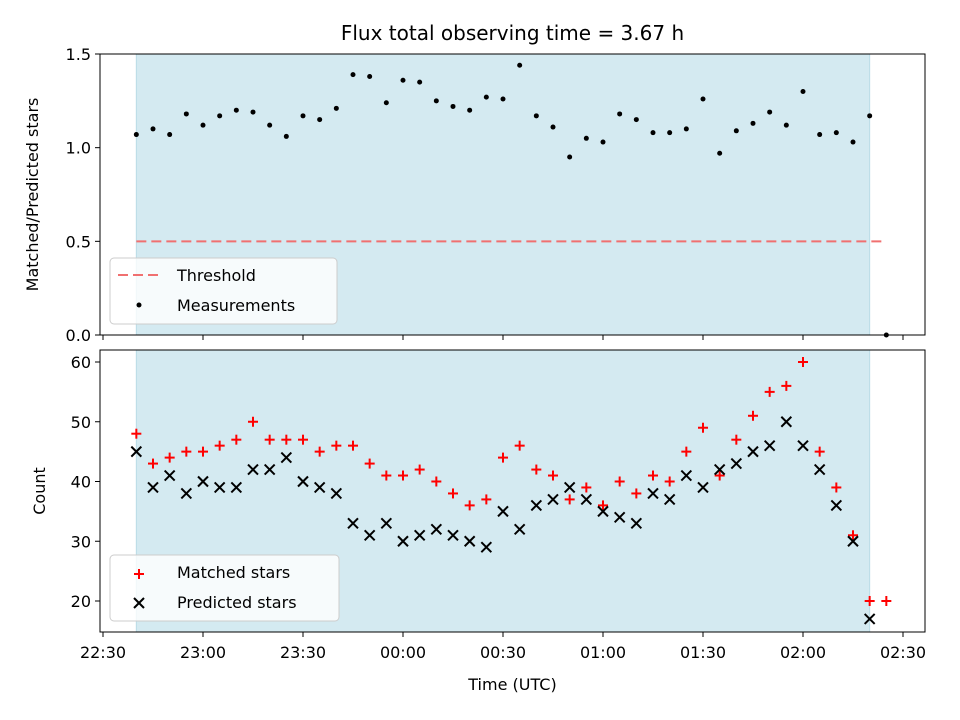 Image resolution: width=960 pixels, height=720 pixels. I want to click on legend-predicted-swatch, so click(139, 603).